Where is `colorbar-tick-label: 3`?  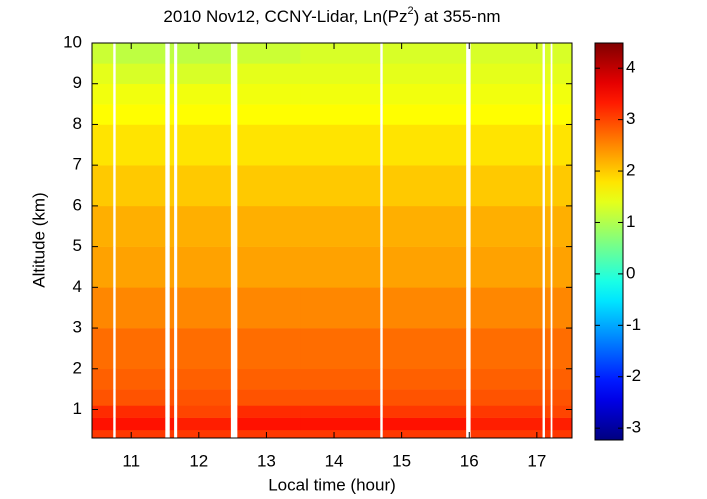 colorbar-tick-label: 3 is located at coordinates (630, 118).